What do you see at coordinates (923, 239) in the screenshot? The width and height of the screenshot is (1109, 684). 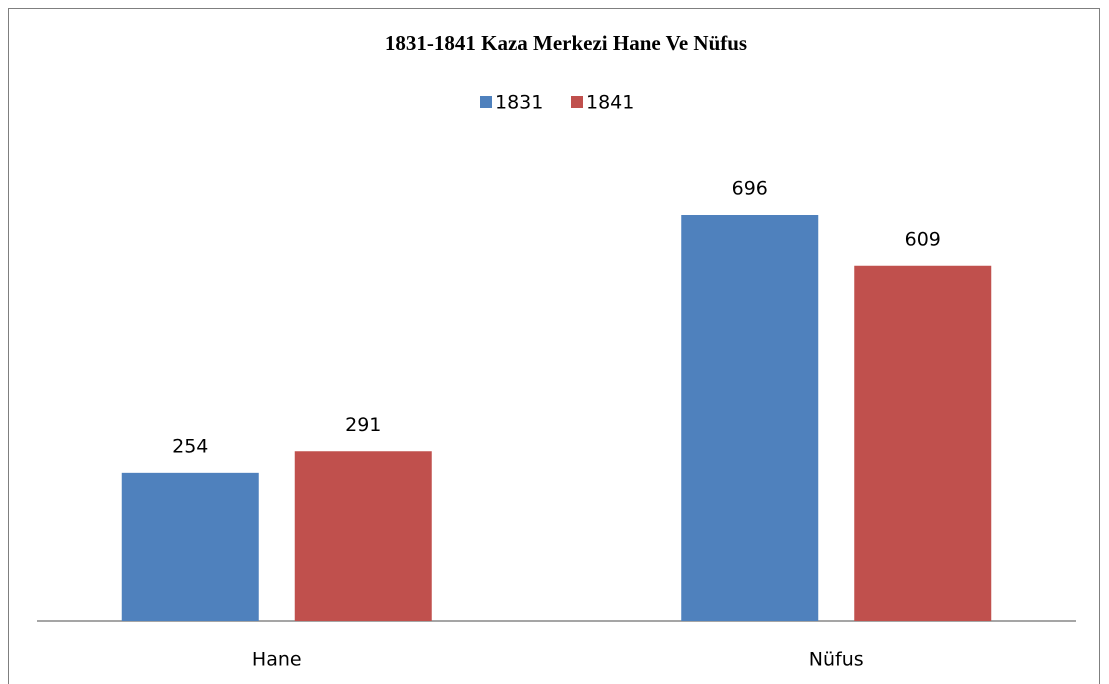 I see `data-label: 609` at bounding box center [923, 239].